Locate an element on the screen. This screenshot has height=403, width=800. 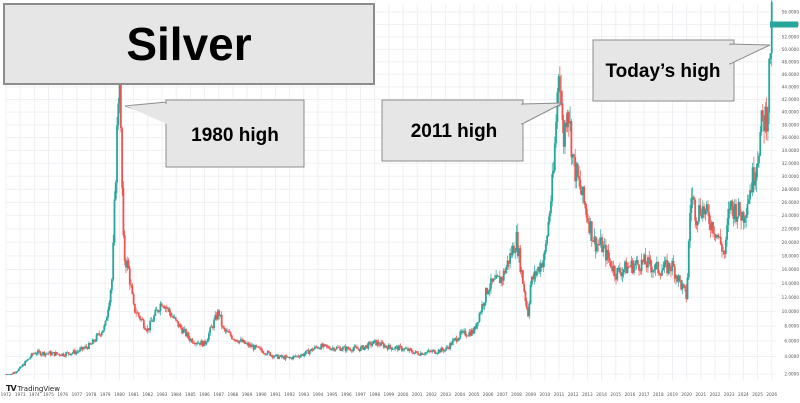
x-tick-label: 2005 is located at coordinates (474, 394).